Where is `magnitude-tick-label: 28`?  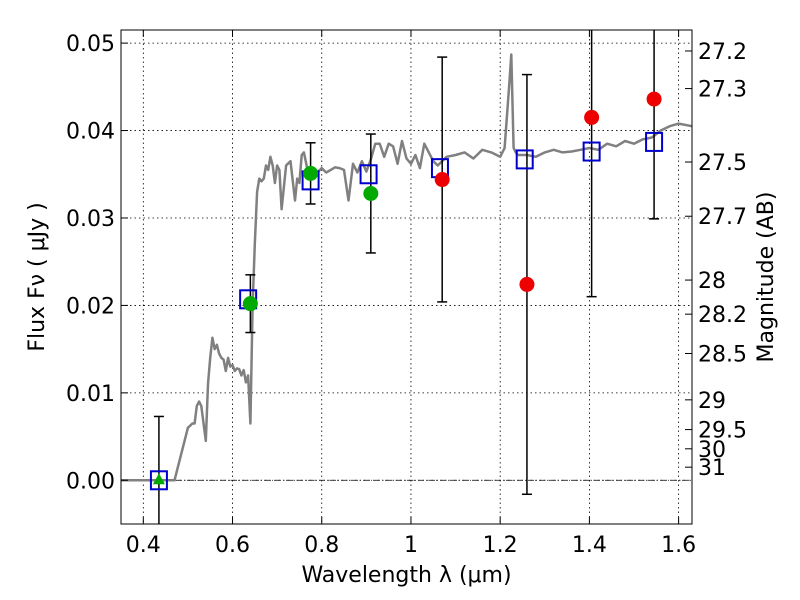 magnitude-tick-label: 28 is located at coordinates (712, 281).